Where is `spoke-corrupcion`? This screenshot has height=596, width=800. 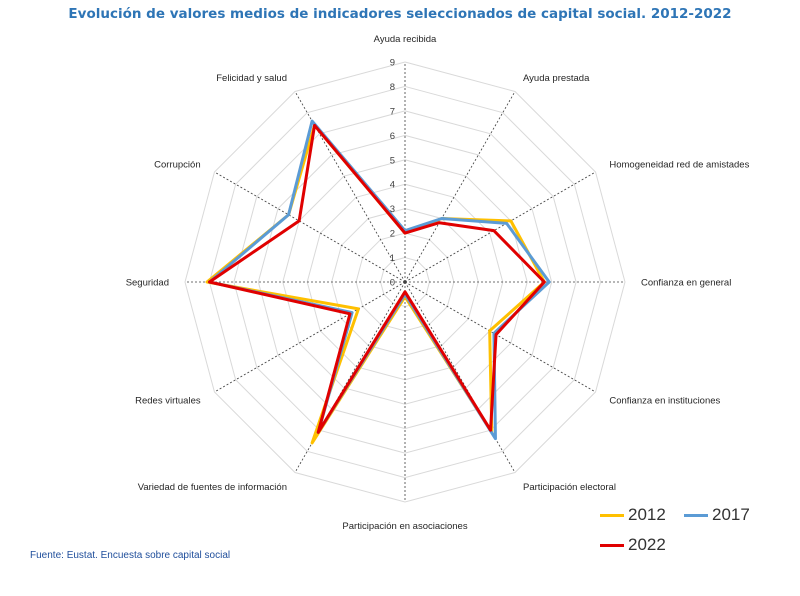
spoke-corrupcion is located at coordinates (310, 227).